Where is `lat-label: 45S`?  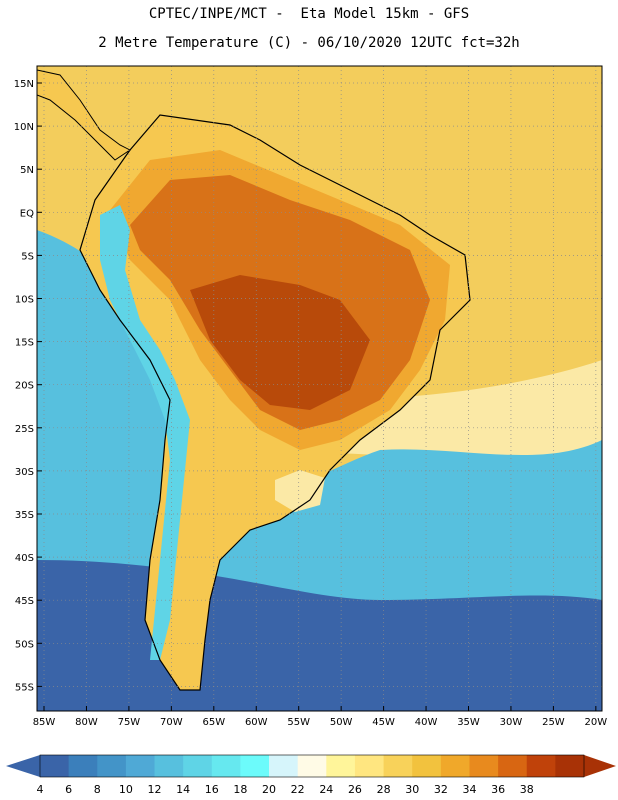
lat-label: 45S is located at coordinates (24, 601).